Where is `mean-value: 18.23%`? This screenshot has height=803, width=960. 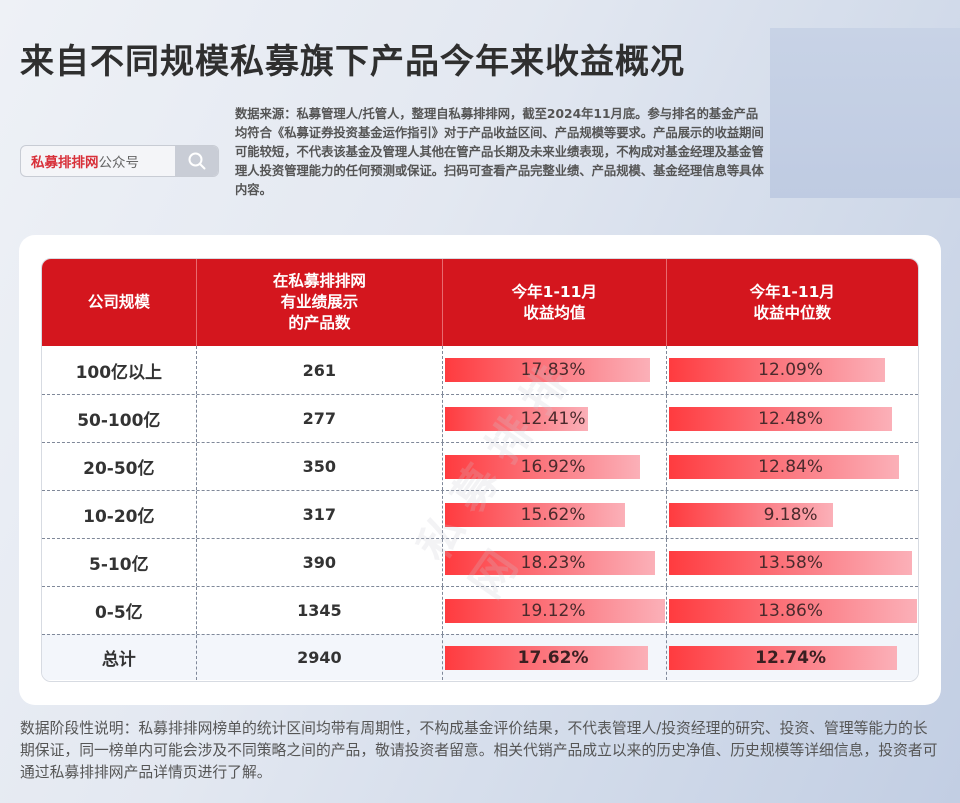 mean-value: 18.23% is located at coordinates (553, 562).